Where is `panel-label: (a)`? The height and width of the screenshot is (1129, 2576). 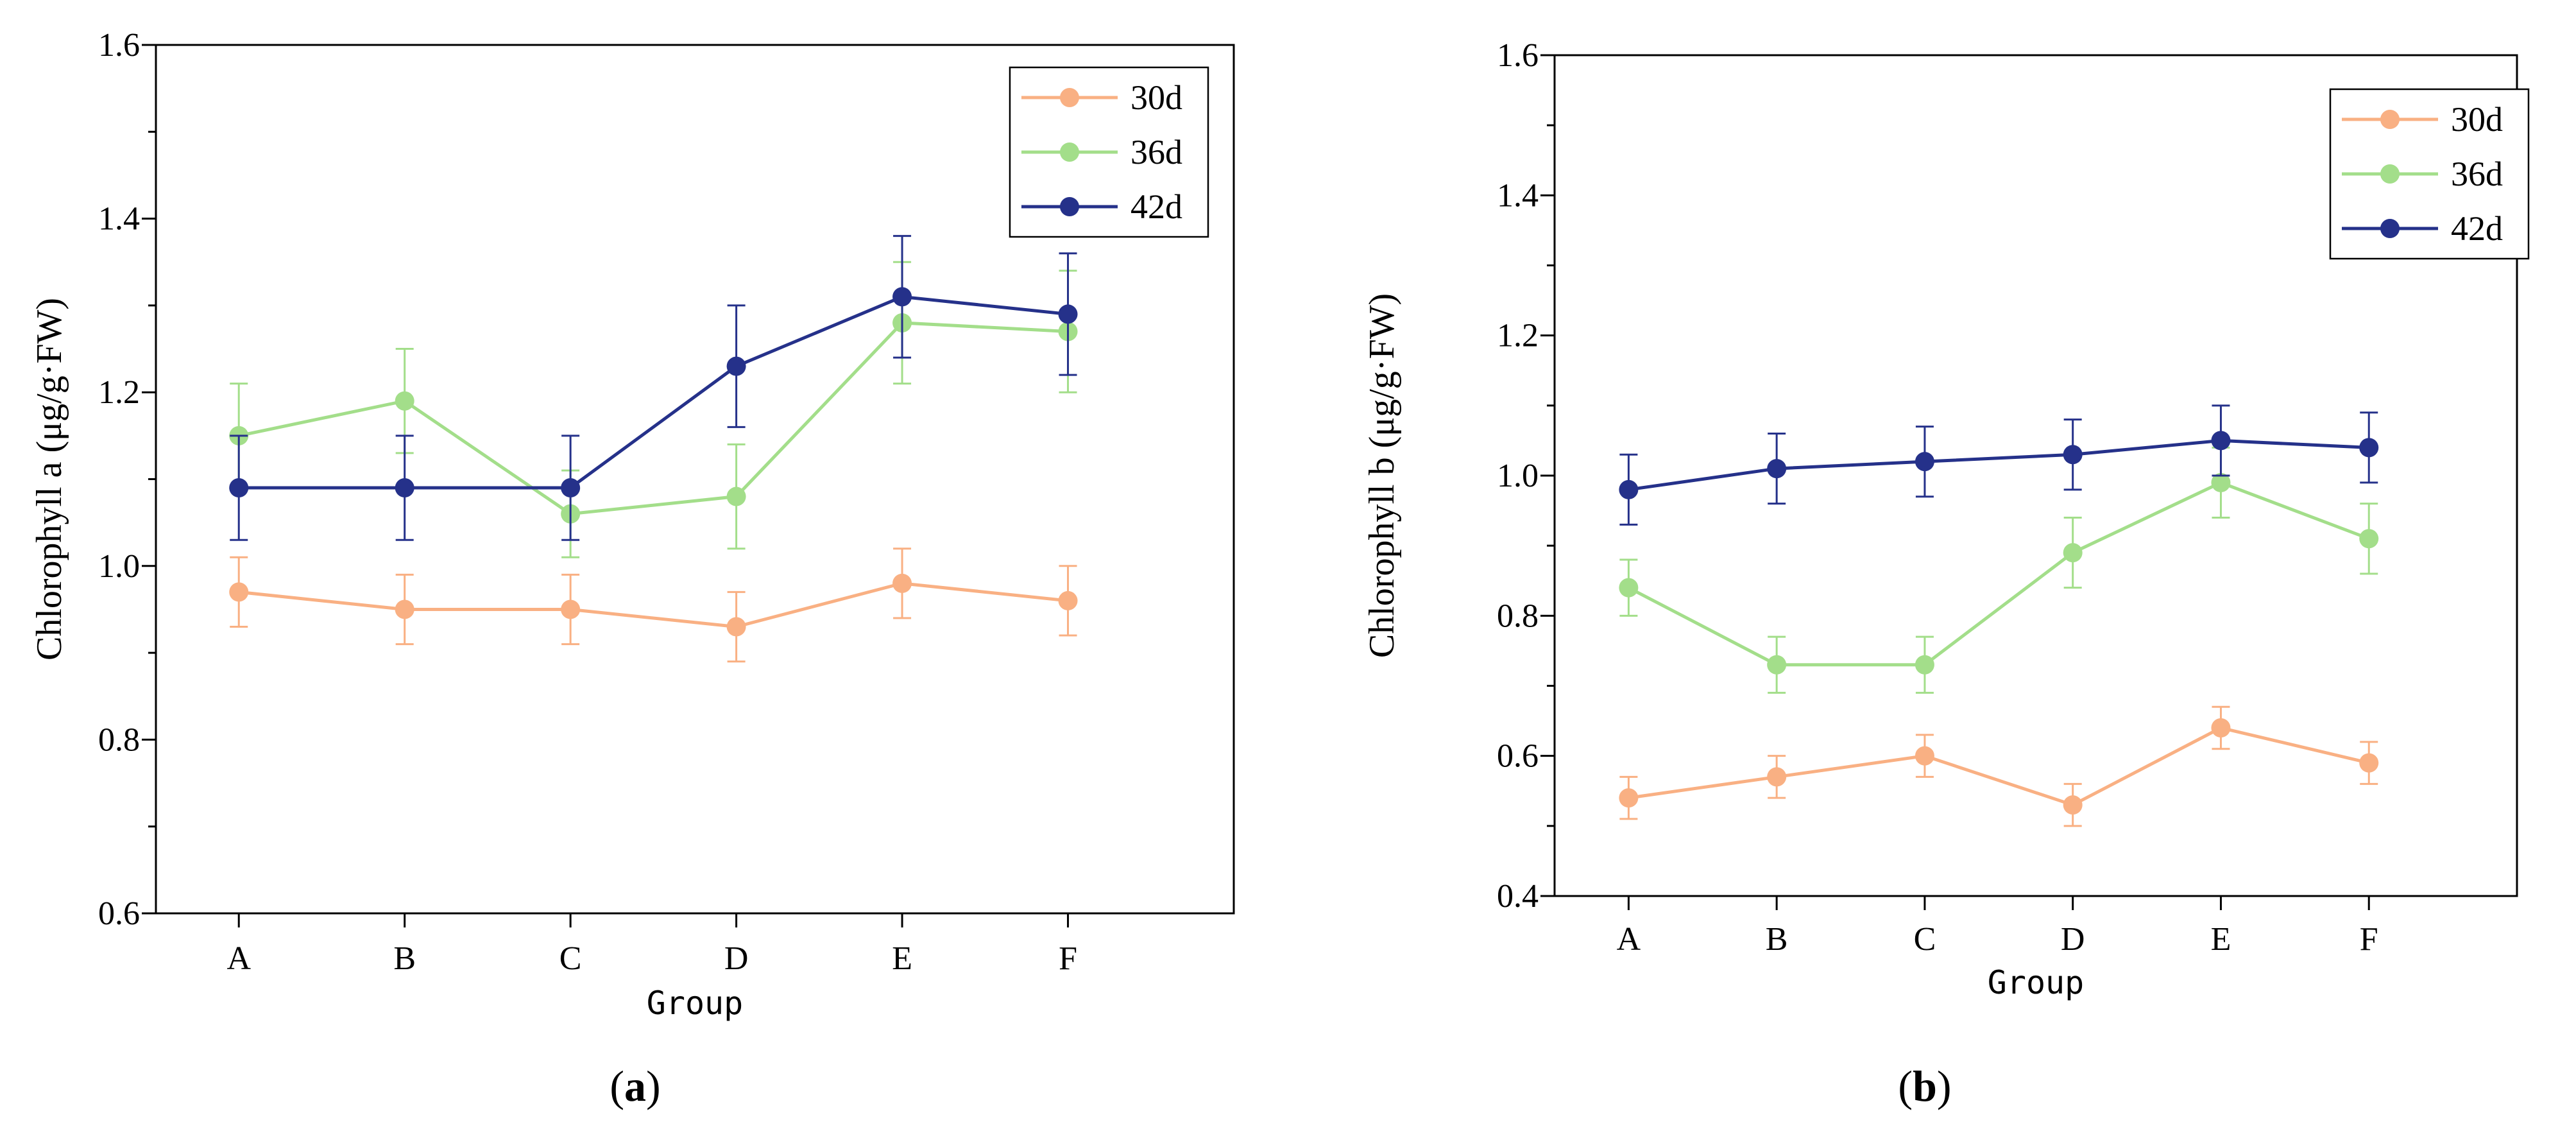 panel-label: (a) is located at coordinates (635, 1086).